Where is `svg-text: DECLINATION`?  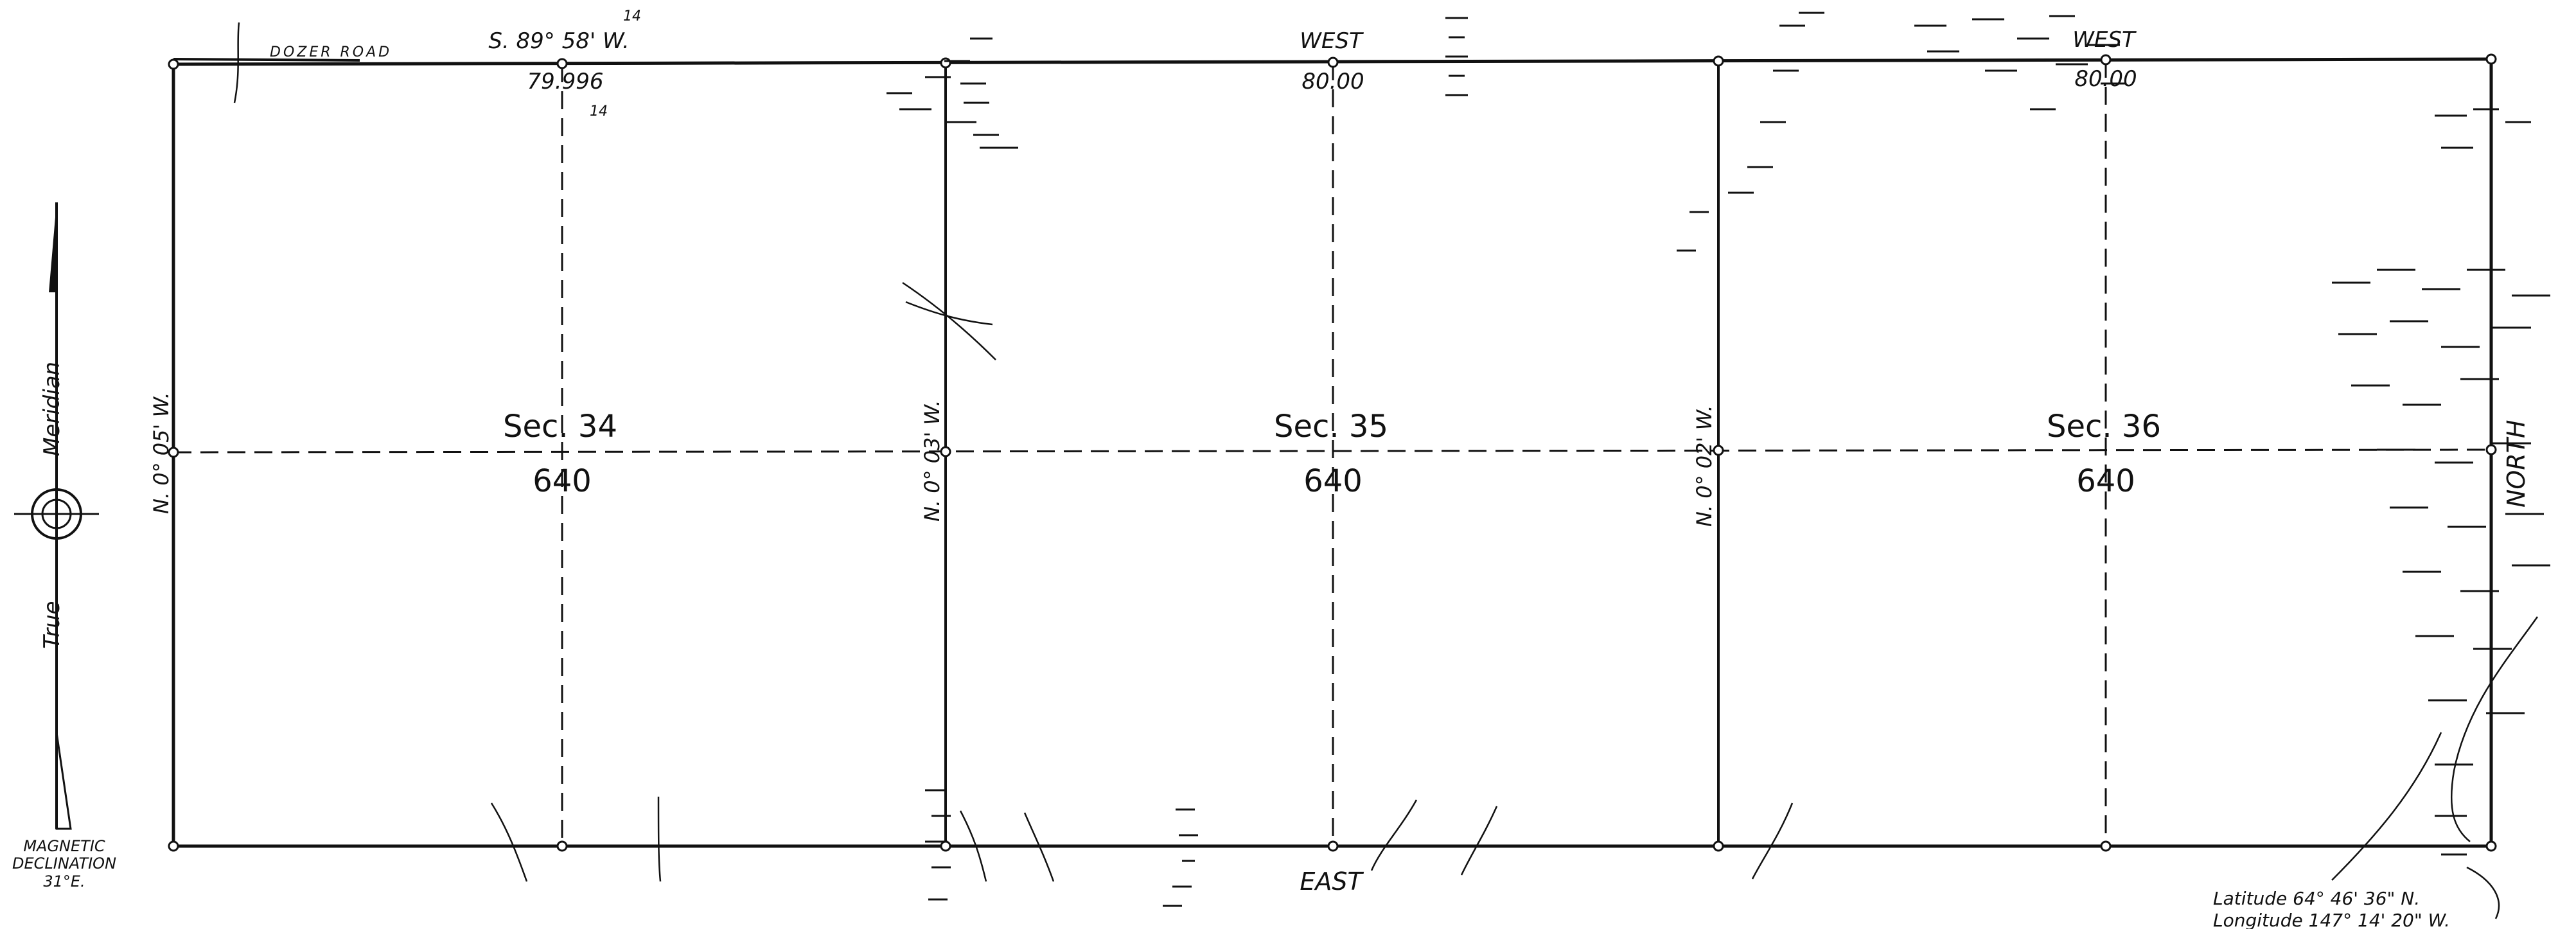 svg-text: DECLINATION is located at coordinates (64, 863).